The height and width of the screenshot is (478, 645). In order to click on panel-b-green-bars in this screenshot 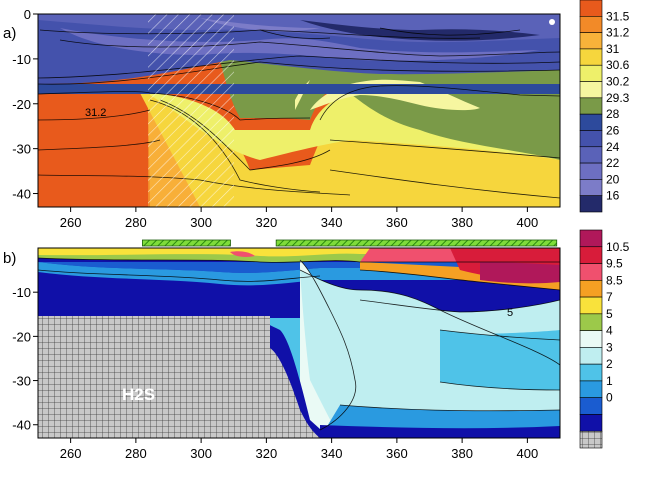, I will do `click(349, 243)`.